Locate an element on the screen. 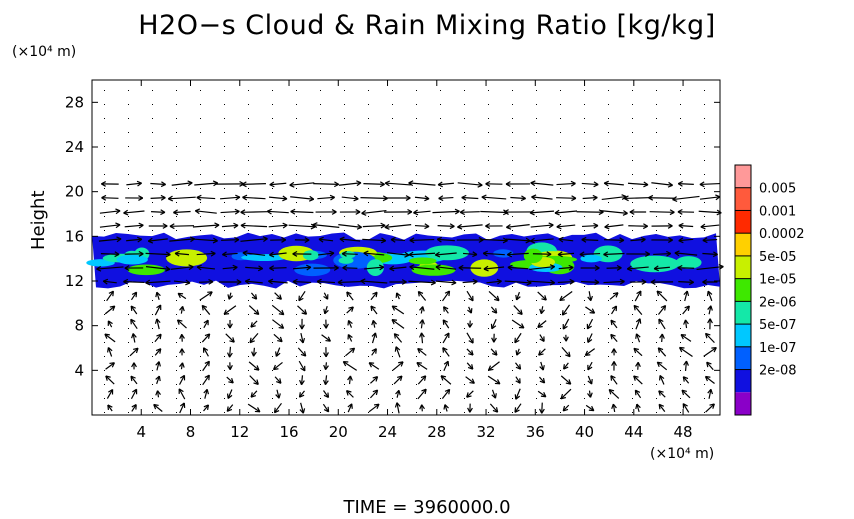 The width and height of the screenshot is (854, 519). x-axis-unit: (×10⁴ m) is located at coordinates (682, 454).